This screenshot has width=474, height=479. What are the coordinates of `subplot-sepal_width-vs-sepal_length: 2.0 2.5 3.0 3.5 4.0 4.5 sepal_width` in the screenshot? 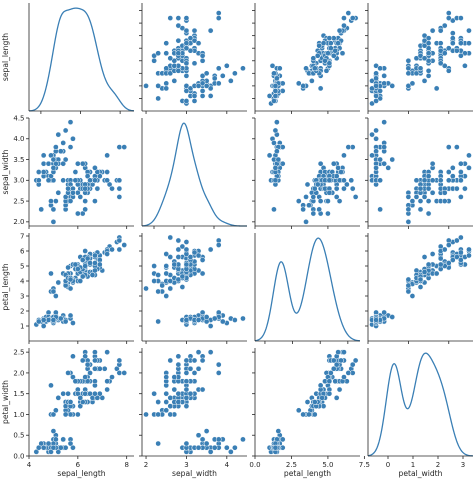 It's located at (67, 171).